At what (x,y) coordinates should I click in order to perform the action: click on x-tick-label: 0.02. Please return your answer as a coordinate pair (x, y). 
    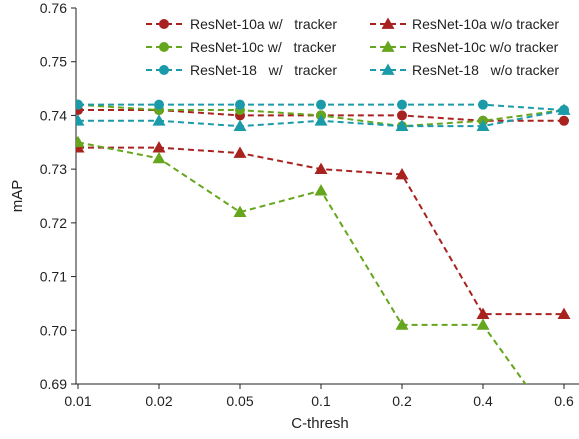
    Looking at the image, I should click on (158, 401).